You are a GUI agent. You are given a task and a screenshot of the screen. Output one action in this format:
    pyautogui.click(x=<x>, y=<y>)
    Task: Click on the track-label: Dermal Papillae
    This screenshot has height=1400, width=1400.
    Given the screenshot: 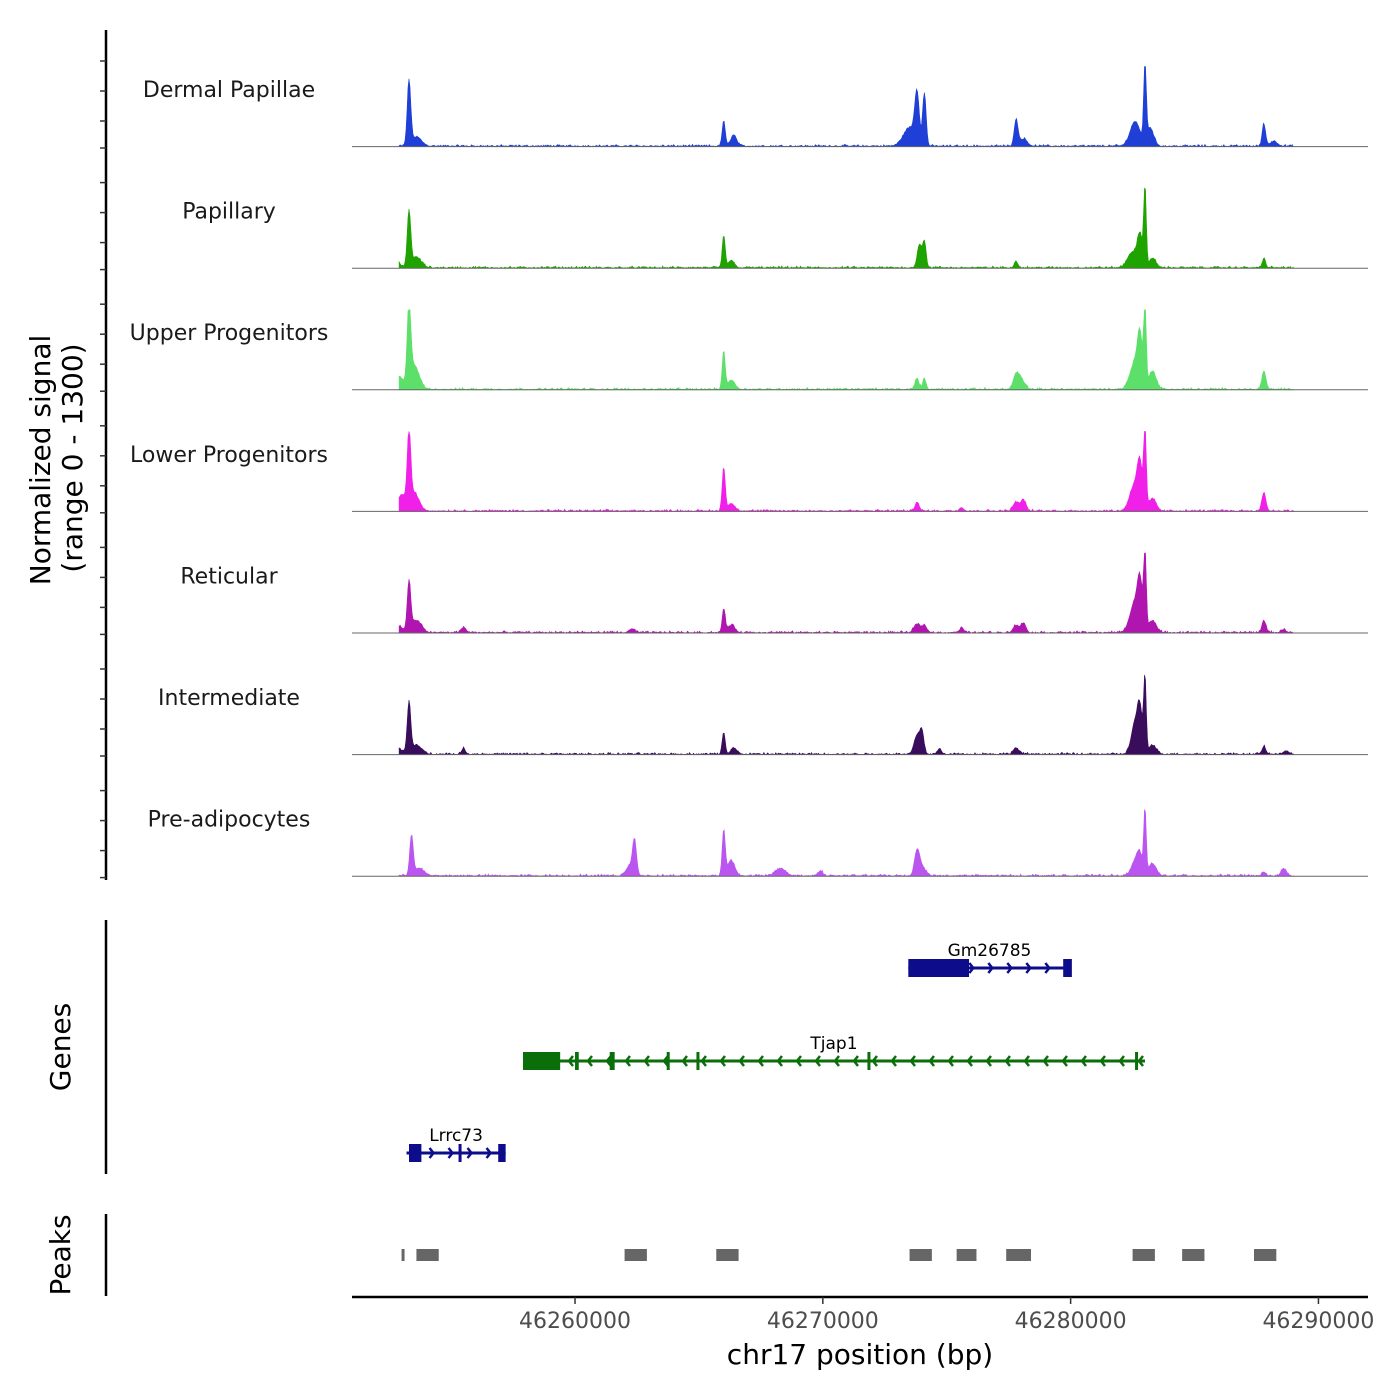 What is the action you would take?
    pyautogui.click(x=229, y=90)
    